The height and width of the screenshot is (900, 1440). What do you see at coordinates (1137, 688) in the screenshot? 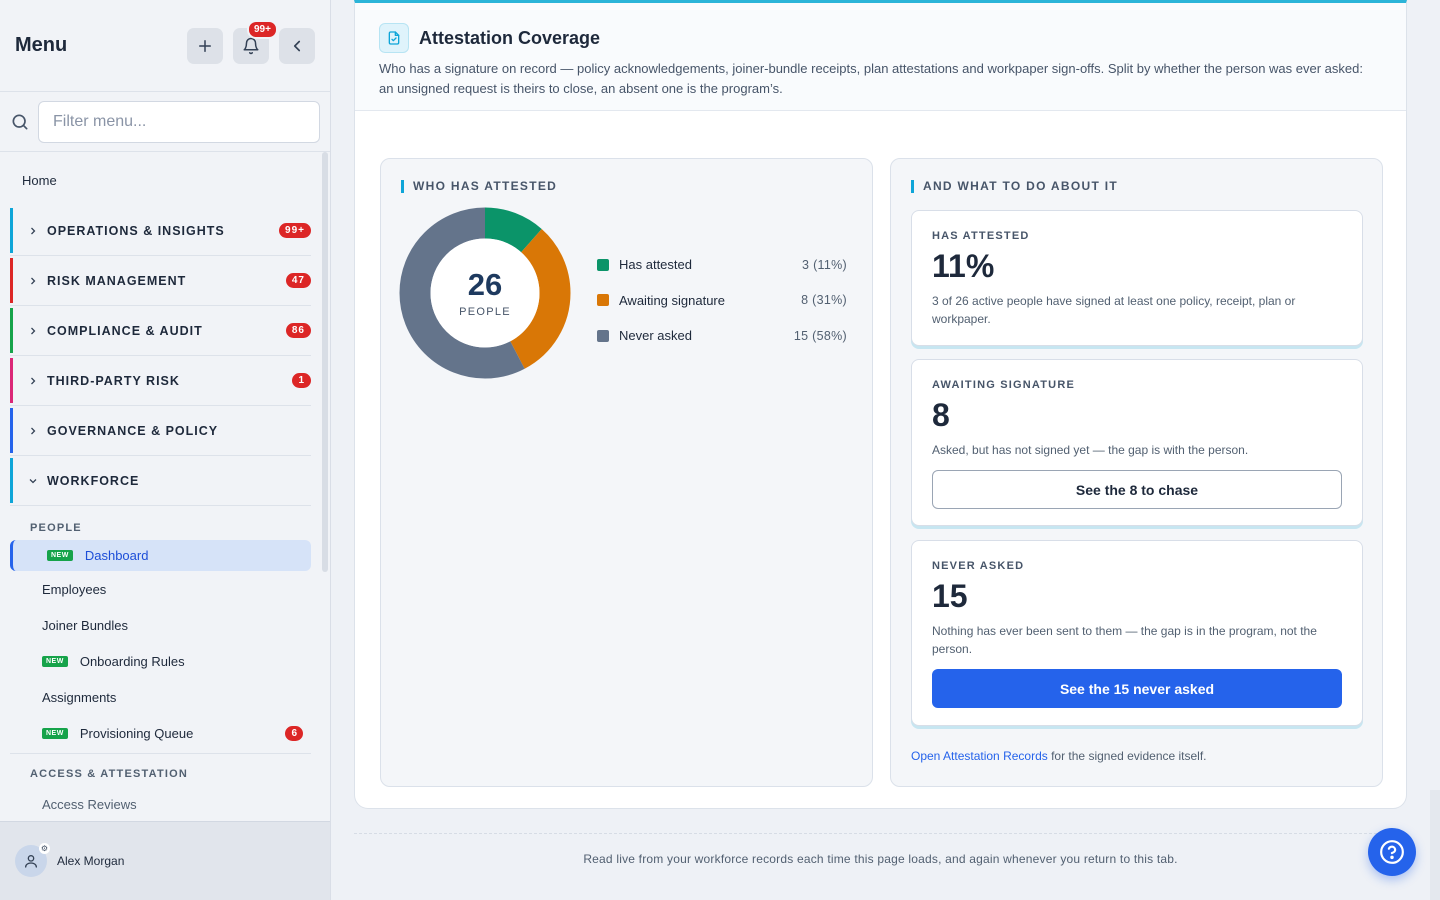
I see `see-never-asked-button: See the 15 never asked` at bounding box center [1137, 688].